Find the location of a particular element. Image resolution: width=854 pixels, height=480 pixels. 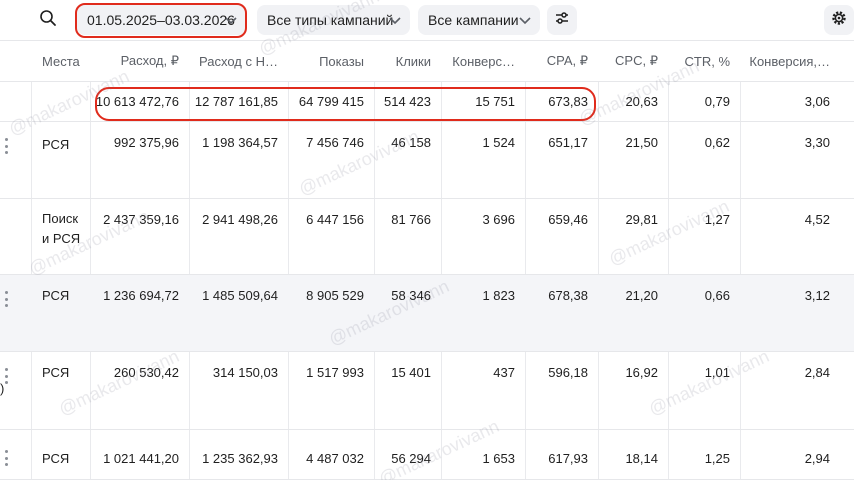

table-cell: 6 447 156 is located at coordinates (335, 219).